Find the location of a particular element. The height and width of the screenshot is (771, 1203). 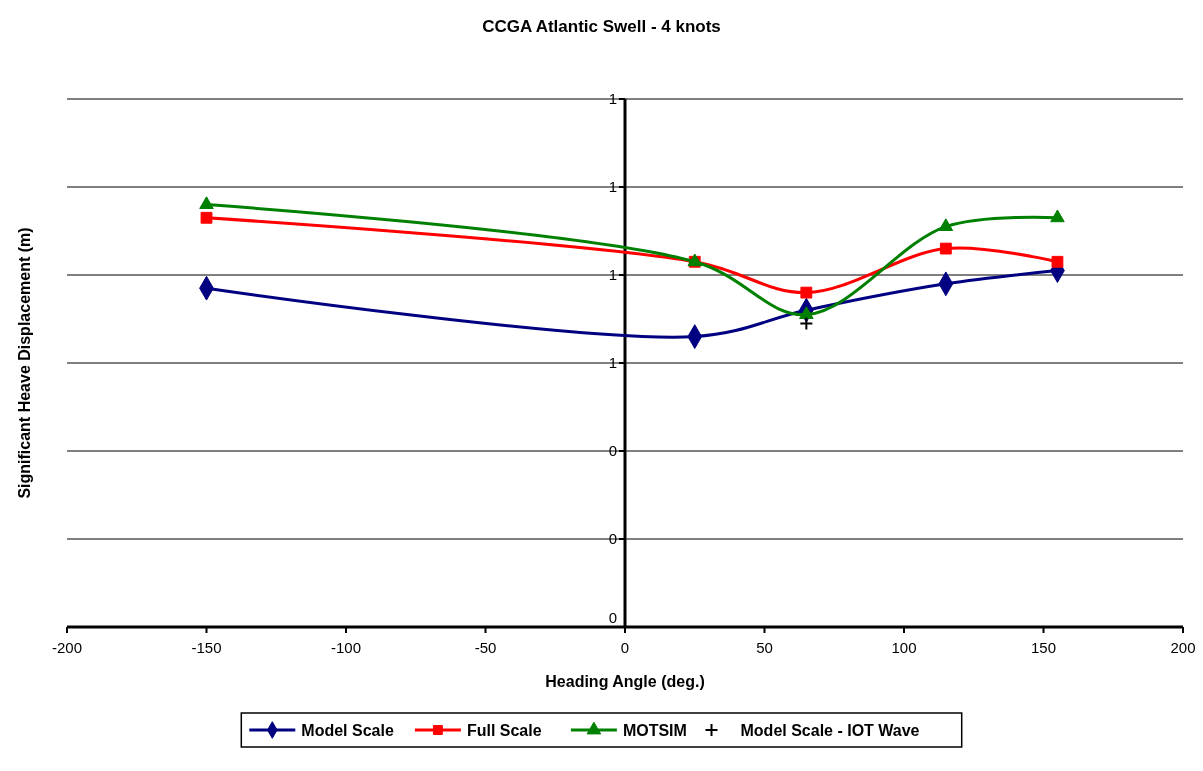

x-tick-label: 50 is located at coordinates (764, 647).